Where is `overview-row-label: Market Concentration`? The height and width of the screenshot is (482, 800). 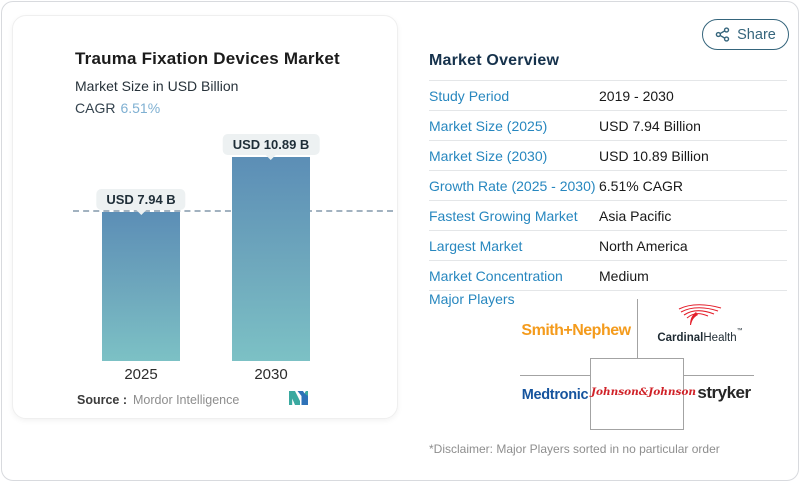 overview-row-label: Market Concentration is located at coordinates (496, 275).